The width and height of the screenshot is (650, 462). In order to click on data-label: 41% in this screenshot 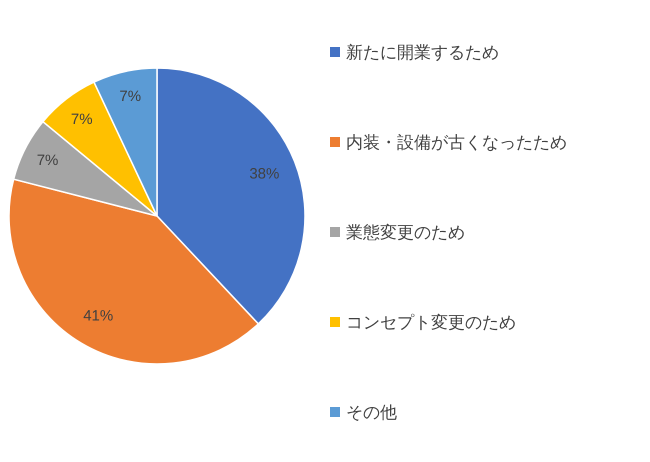, I will do `click(98, 315)`.